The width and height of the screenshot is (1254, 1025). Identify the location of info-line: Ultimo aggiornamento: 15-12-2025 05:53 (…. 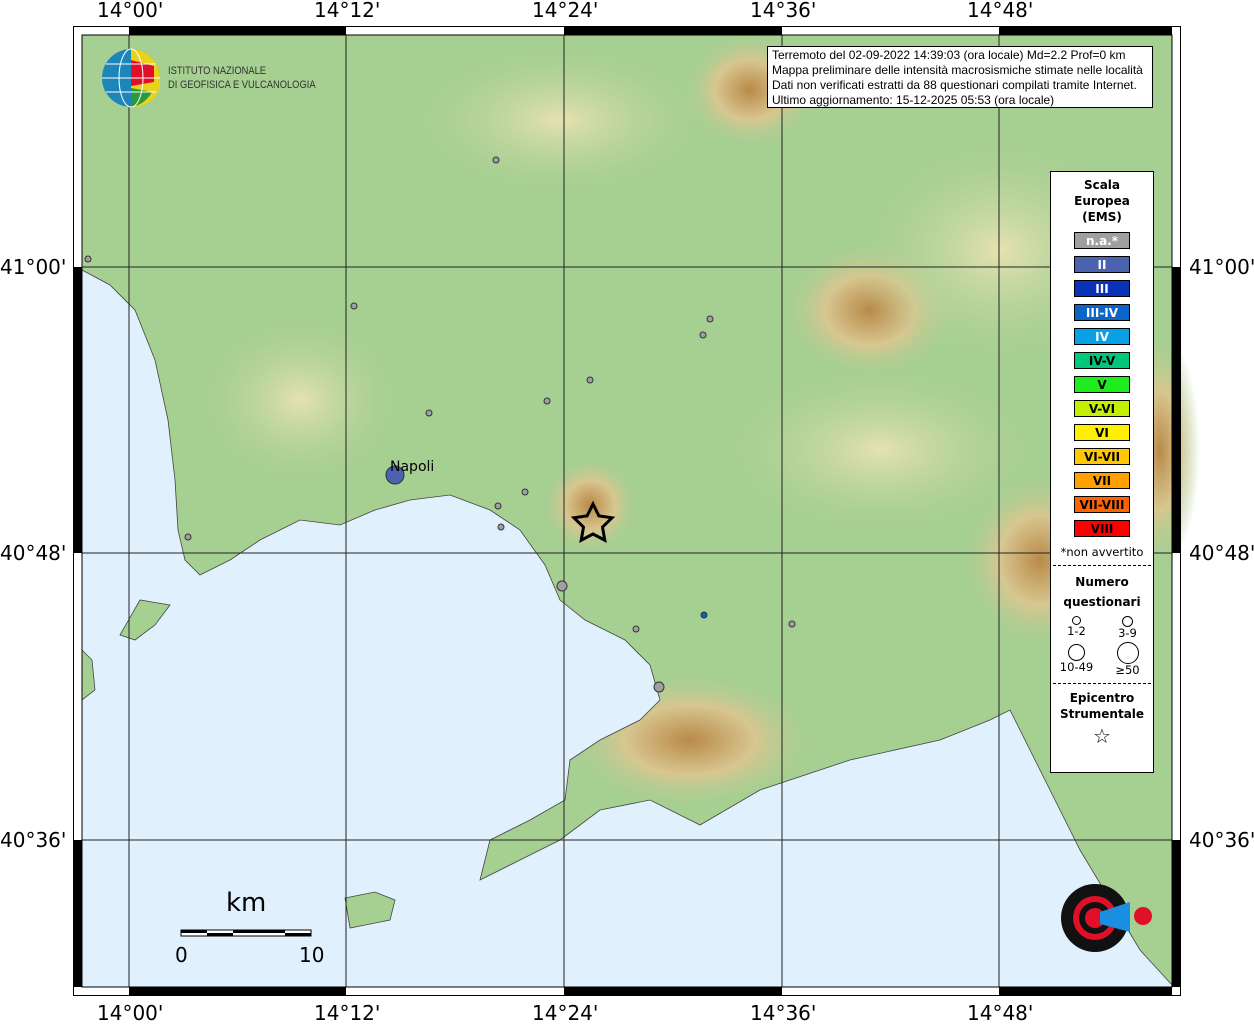
(913, 100).